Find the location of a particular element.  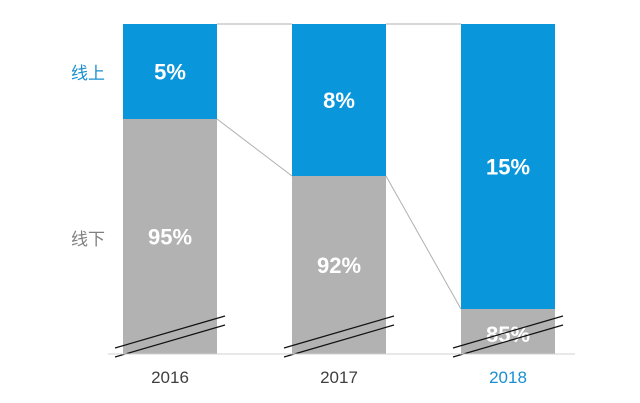

data-label-online-2016: 5% is located at coordinates (170, 72).